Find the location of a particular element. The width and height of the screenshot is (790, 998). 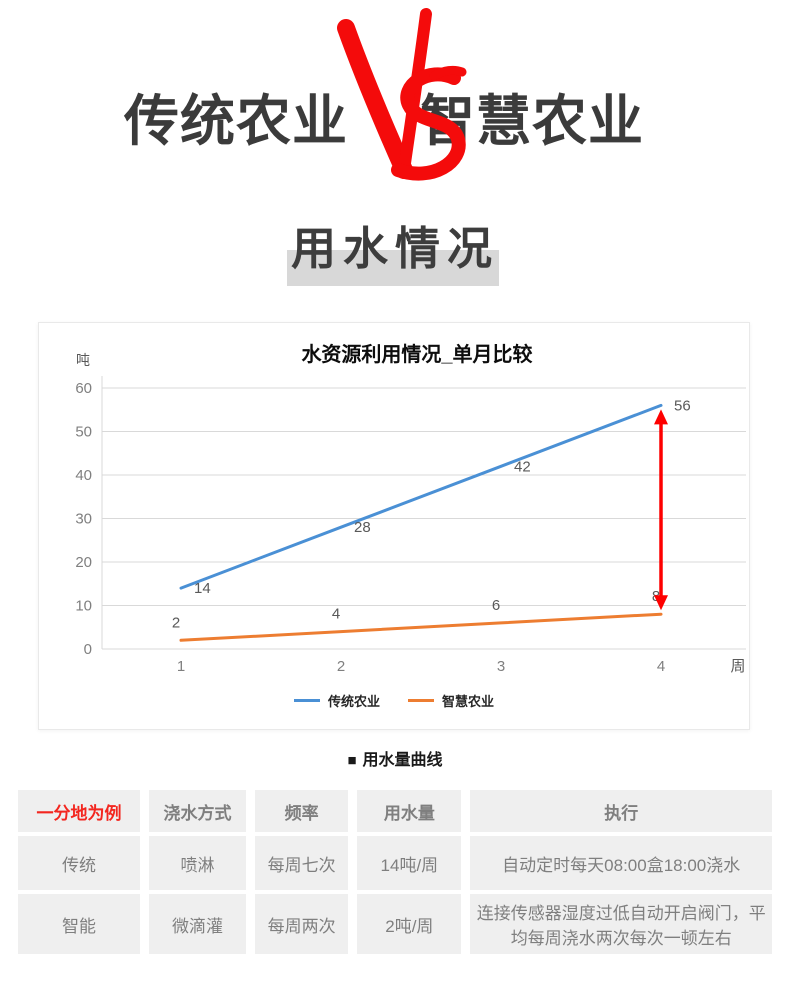

table-cell: 智能 is located at coordinates (79, 924).